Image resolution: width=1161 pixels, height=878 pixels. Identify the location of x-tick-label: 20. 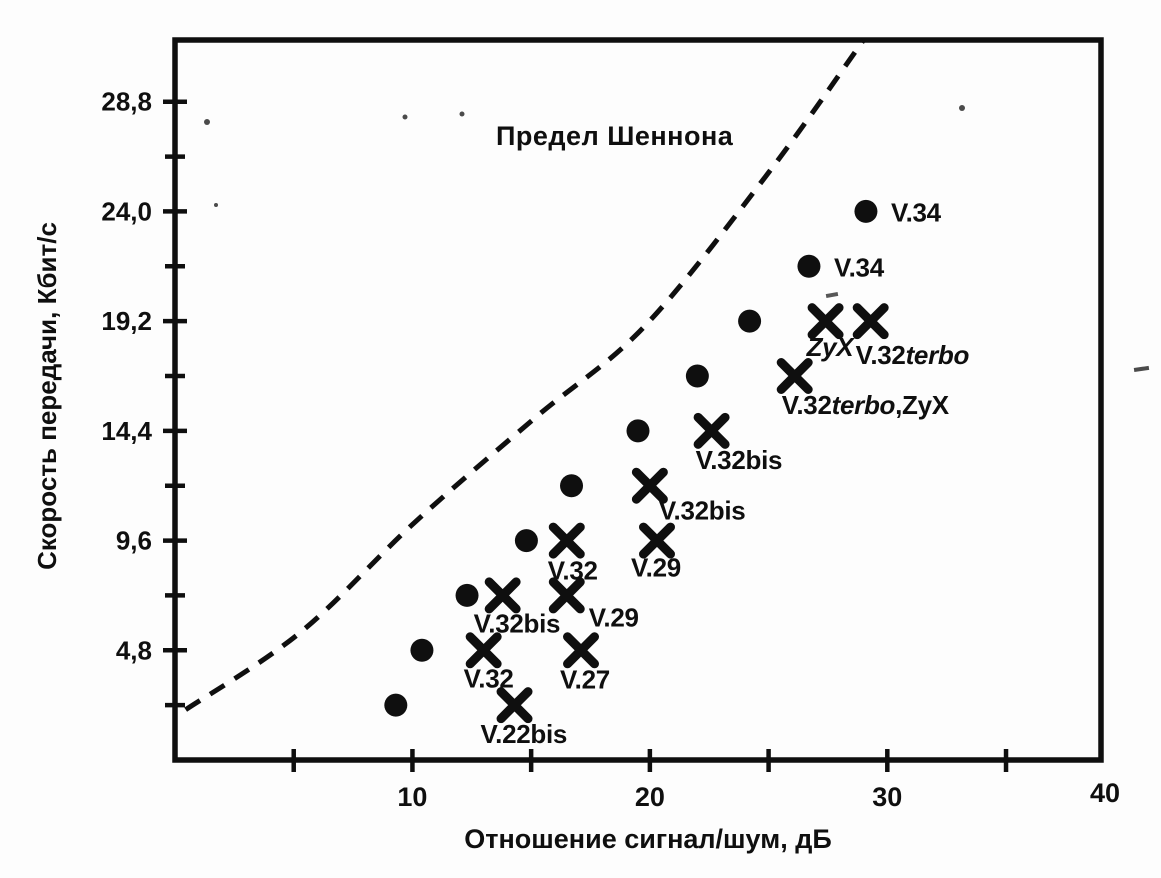
(650, 797).